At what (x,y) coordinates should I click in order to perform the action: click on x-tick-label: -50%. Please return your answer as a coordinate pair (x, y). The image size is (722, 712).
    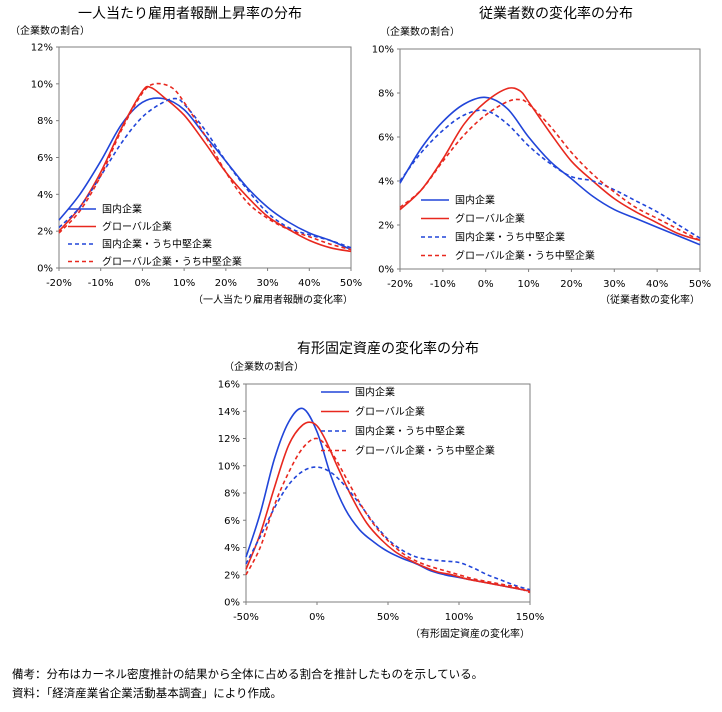
    Looking at the image, I should click on (246, 617).